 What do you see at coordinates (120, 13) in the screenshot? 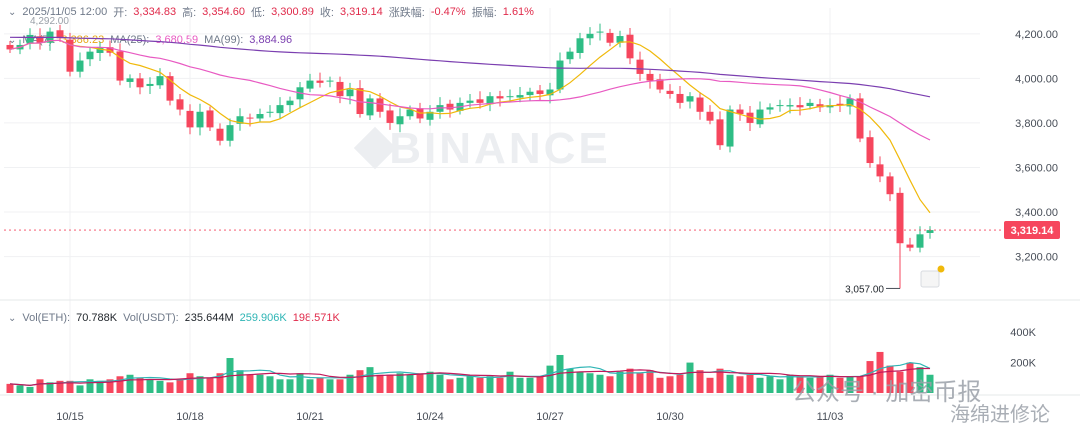
I see `open-label: 开:` at bounding box center [120, 13].